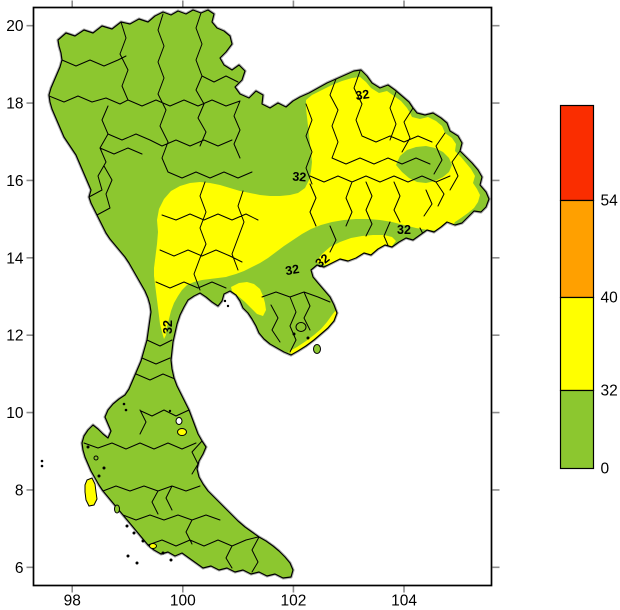 The image size is (620, 610). Describe the element at coordinates (577, 429) in the screenshot. I see `colorbar-segment-green` at that location.